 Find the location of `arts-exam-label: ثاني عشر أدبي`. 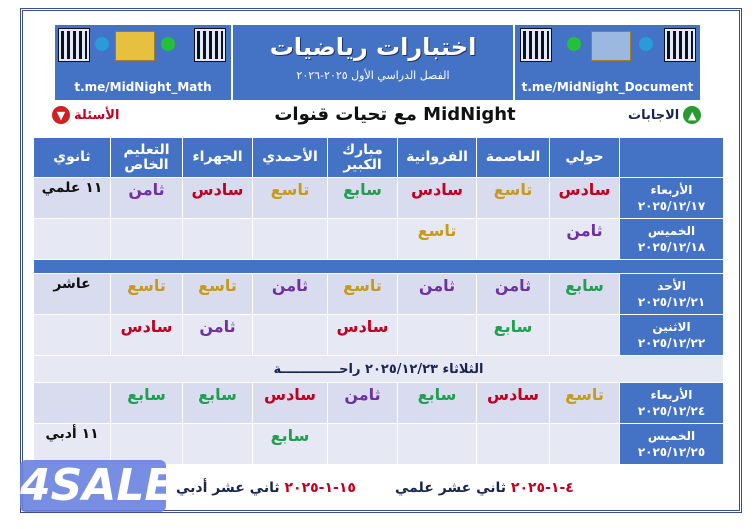

arts-exam-label: ثاني عشر أدبي is located at coordinates (228, 488).